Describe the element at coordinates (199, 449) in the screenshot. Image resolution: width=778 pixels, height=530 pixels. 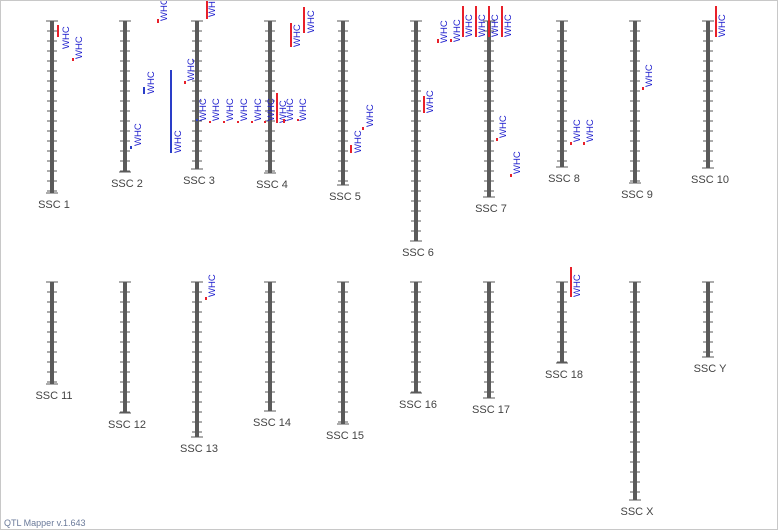
I see `chromosome-label: SSC 13` at that location.